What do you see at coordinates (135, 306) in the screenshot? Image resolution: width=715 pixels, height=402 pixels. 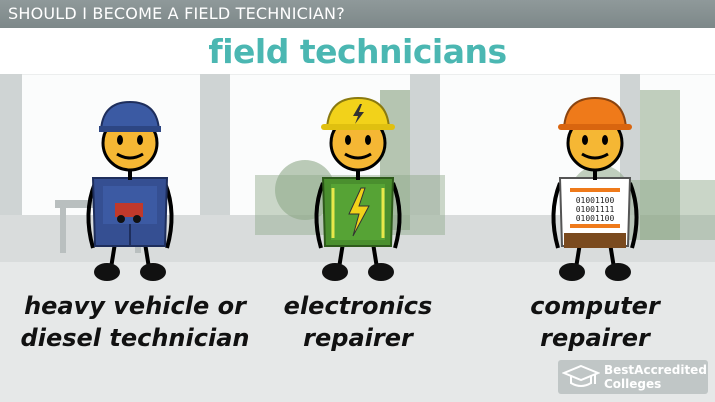 I see `caption-line: heavy vehicle or` at bounding box center [135, 306].